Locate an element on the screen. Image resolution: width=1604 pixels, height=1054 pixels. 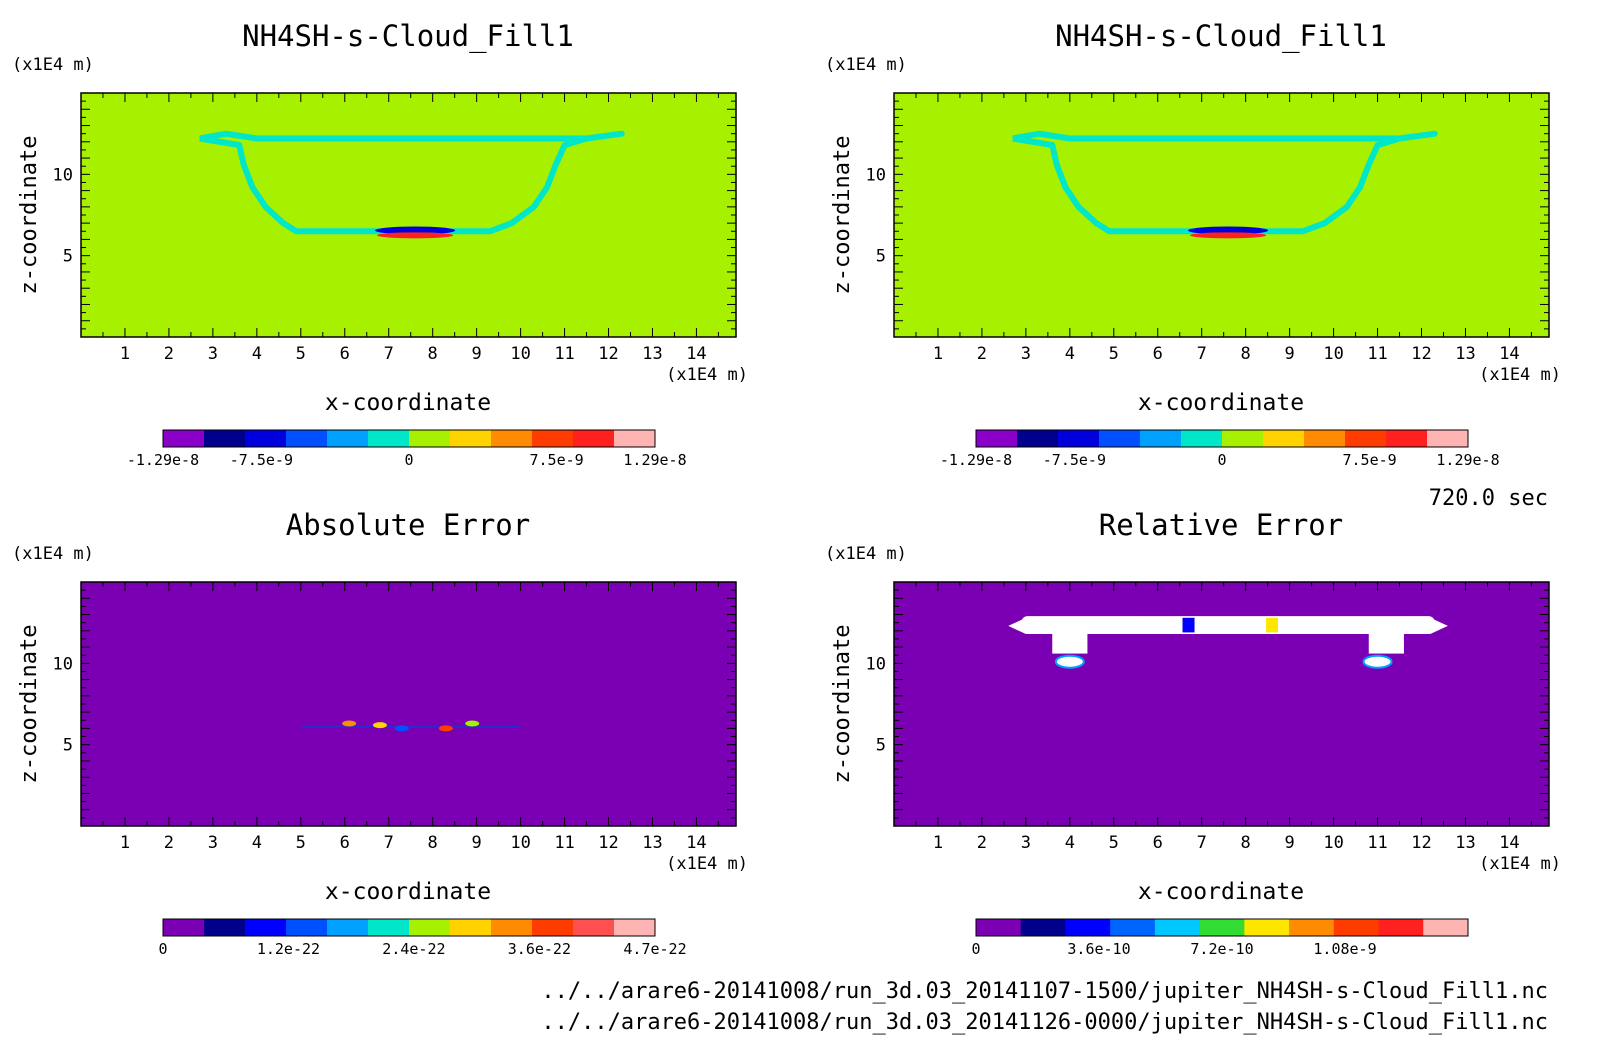
colorbar-label: 1.2e-22 is located at coordinates (288, 949).